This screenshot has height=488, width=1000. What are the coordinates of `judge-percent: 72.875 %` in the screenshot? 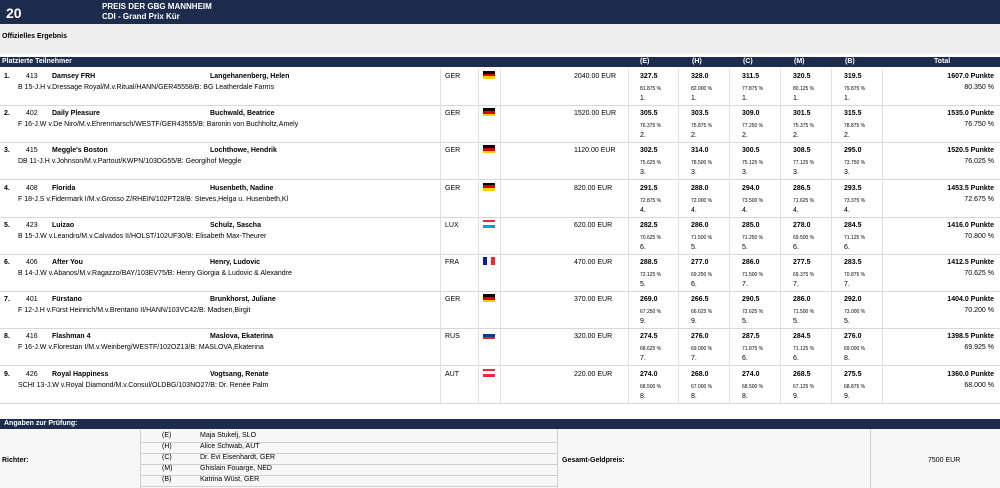 It's located at (651, 200).